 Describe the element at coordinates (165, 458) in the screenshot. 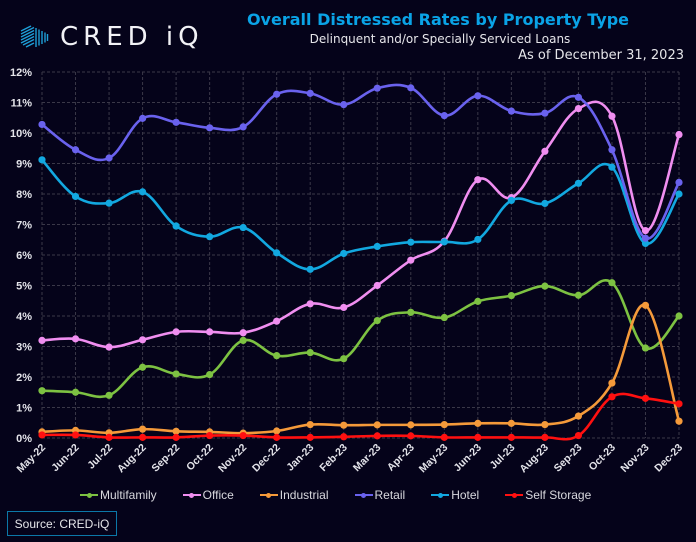

I see `x-tick-label: Sep-22` at that location.